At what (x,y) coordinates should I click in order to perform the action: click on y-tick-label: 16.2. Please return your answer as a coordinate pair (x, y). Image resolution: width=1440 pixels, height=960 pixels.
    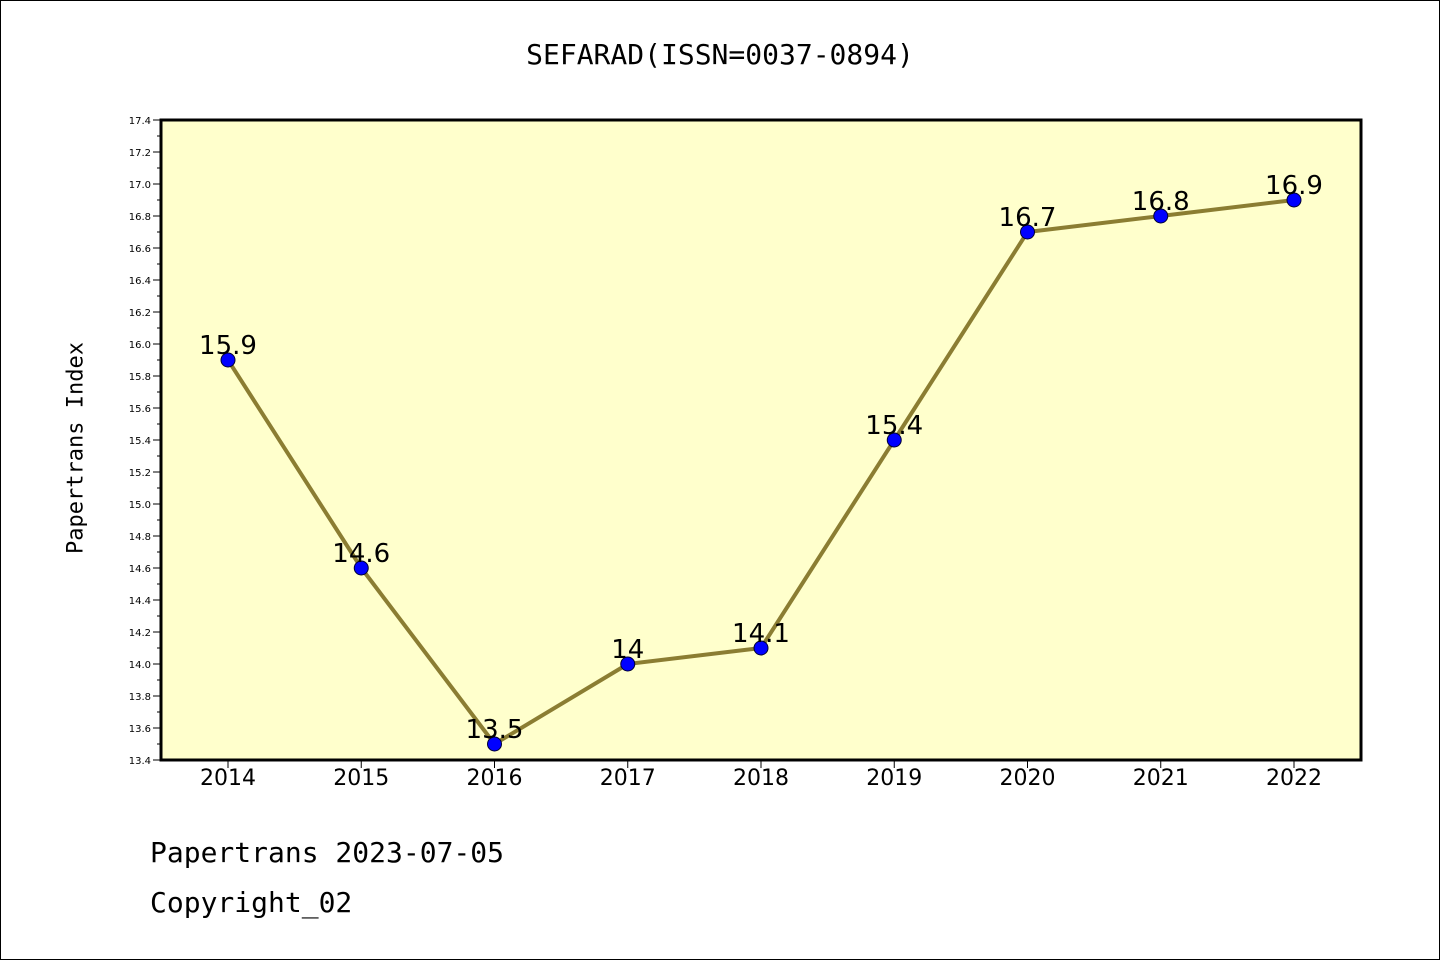
    Looking at the image, I should click on (140, 313).